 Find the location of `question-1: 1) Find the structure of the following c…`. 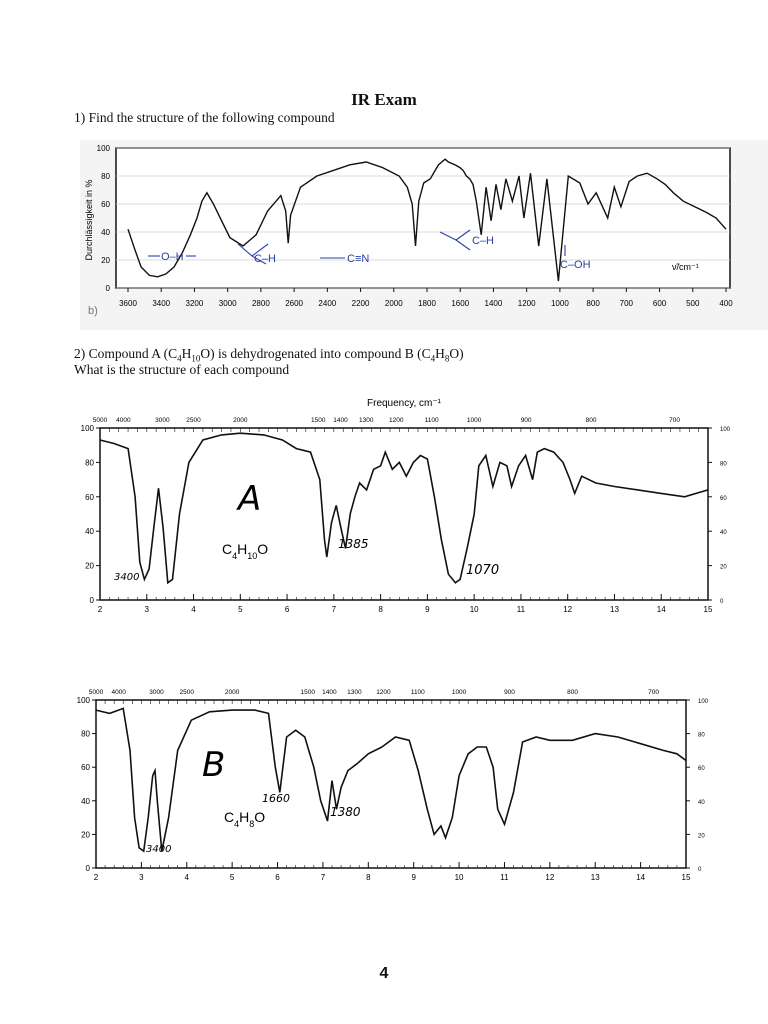

question-1: 1) Find the structure of the following c… is located at coordinates (204, 117).